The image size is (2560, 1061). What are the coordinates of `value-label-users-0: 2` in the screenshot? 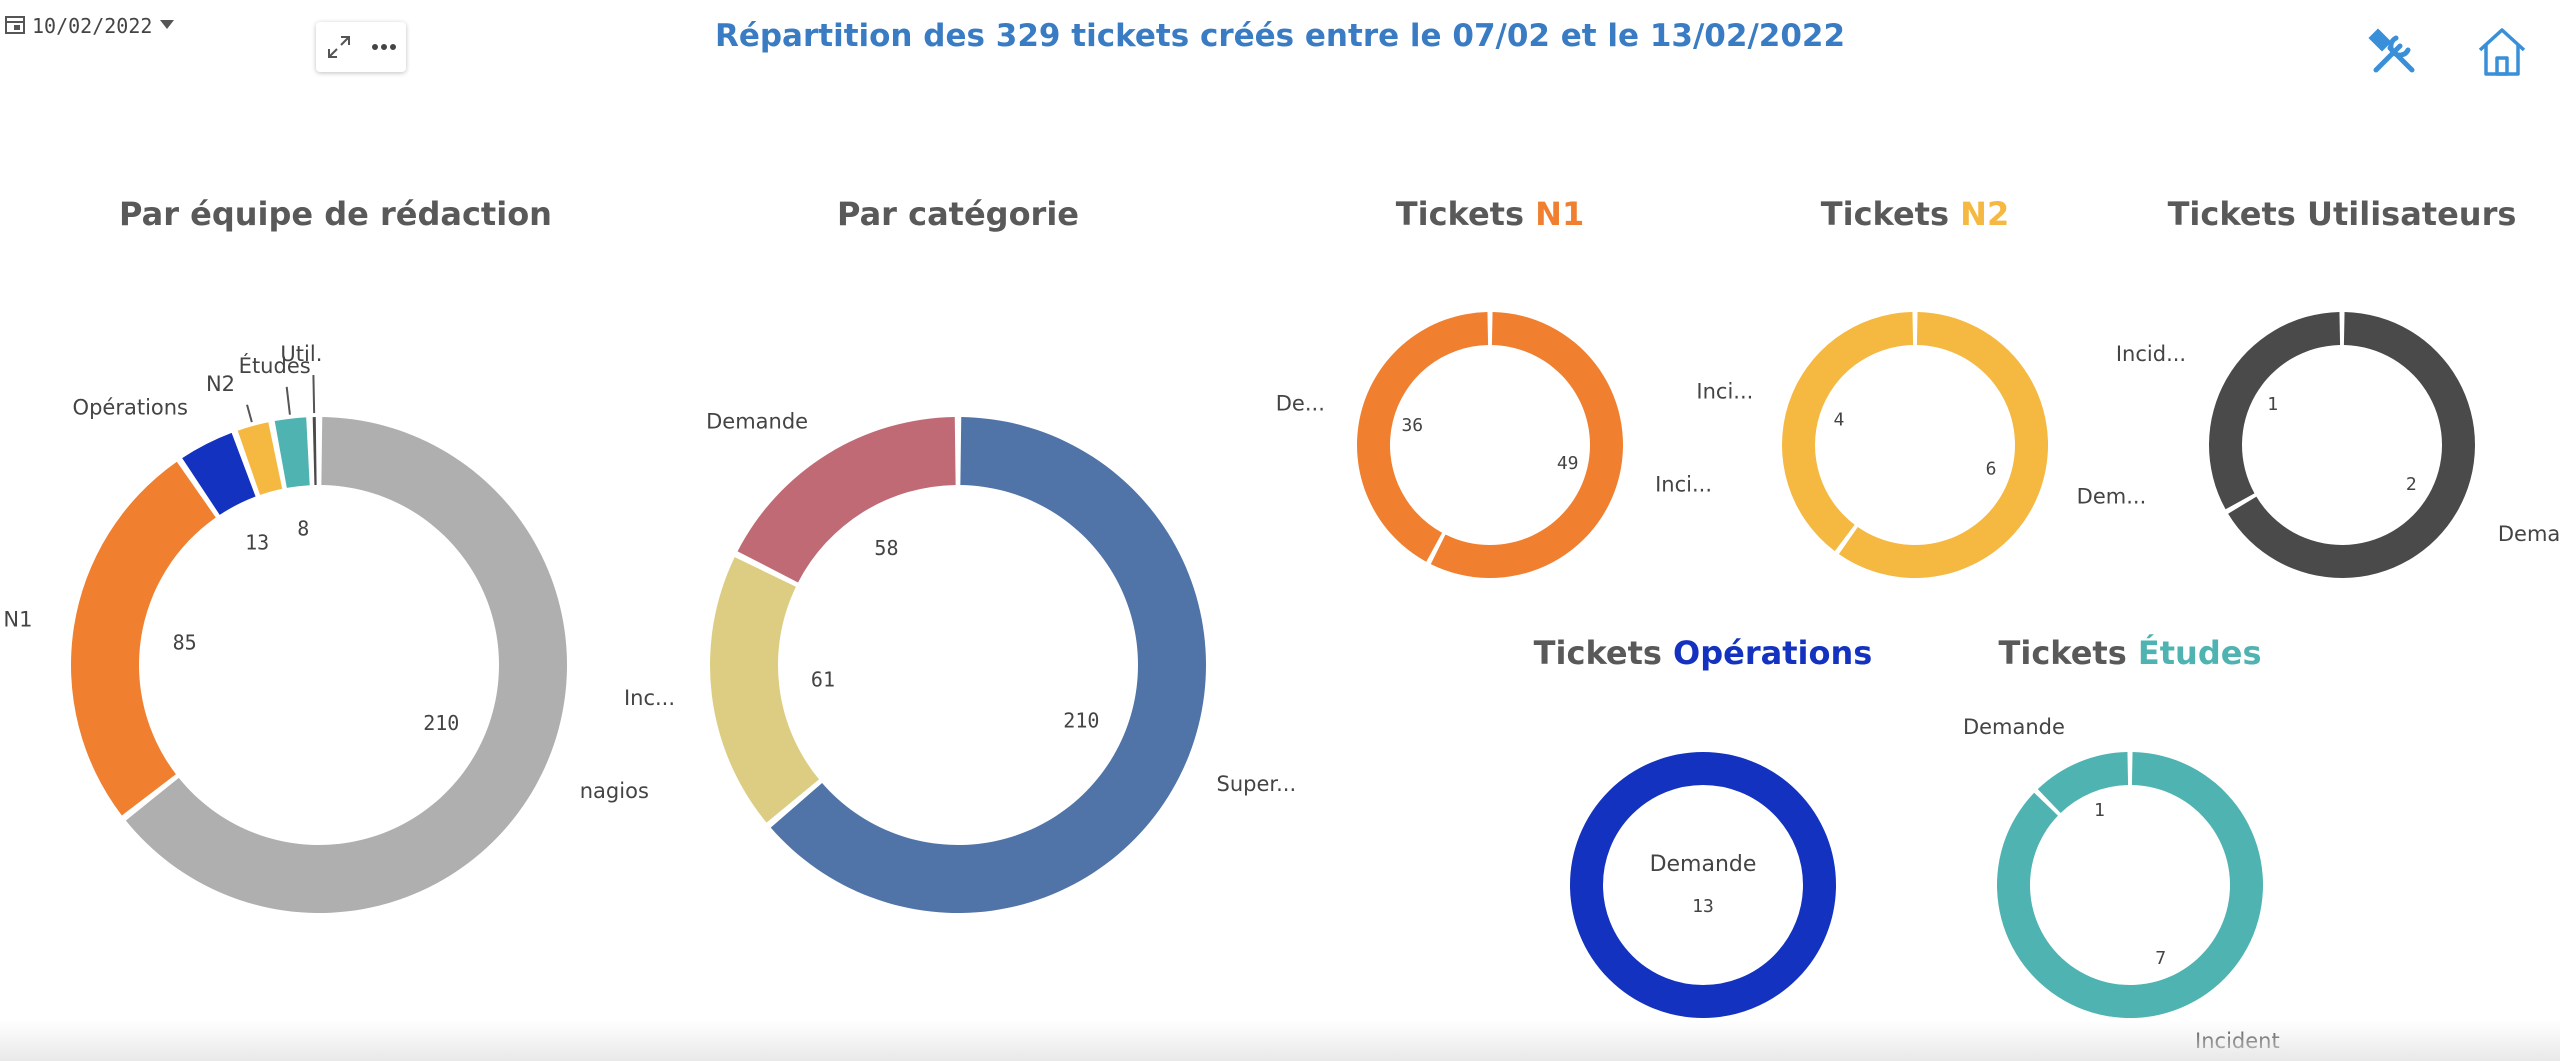 It's located at (2411, 484).